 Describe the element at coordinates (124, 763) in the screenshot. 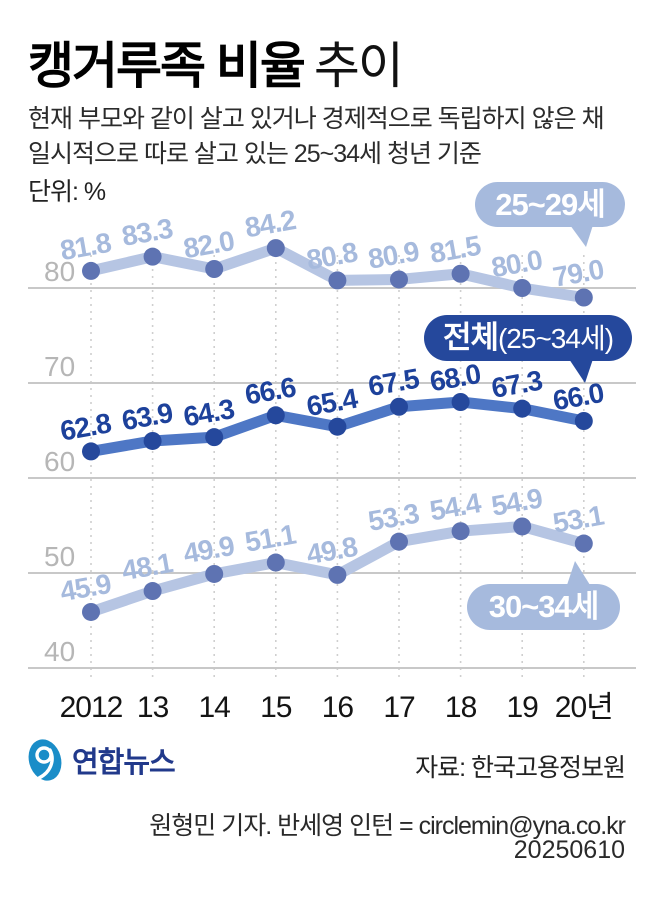

I see `yonhap-logo-text: 연합뉴스` at that location.